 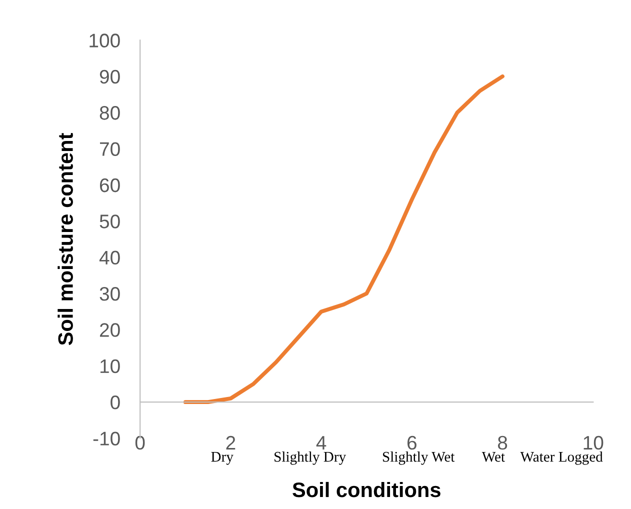 What do you see at coordinates (105, 41) in the screenshot?
I see `y-tick-label: 100` at bounding box center [105, 41].